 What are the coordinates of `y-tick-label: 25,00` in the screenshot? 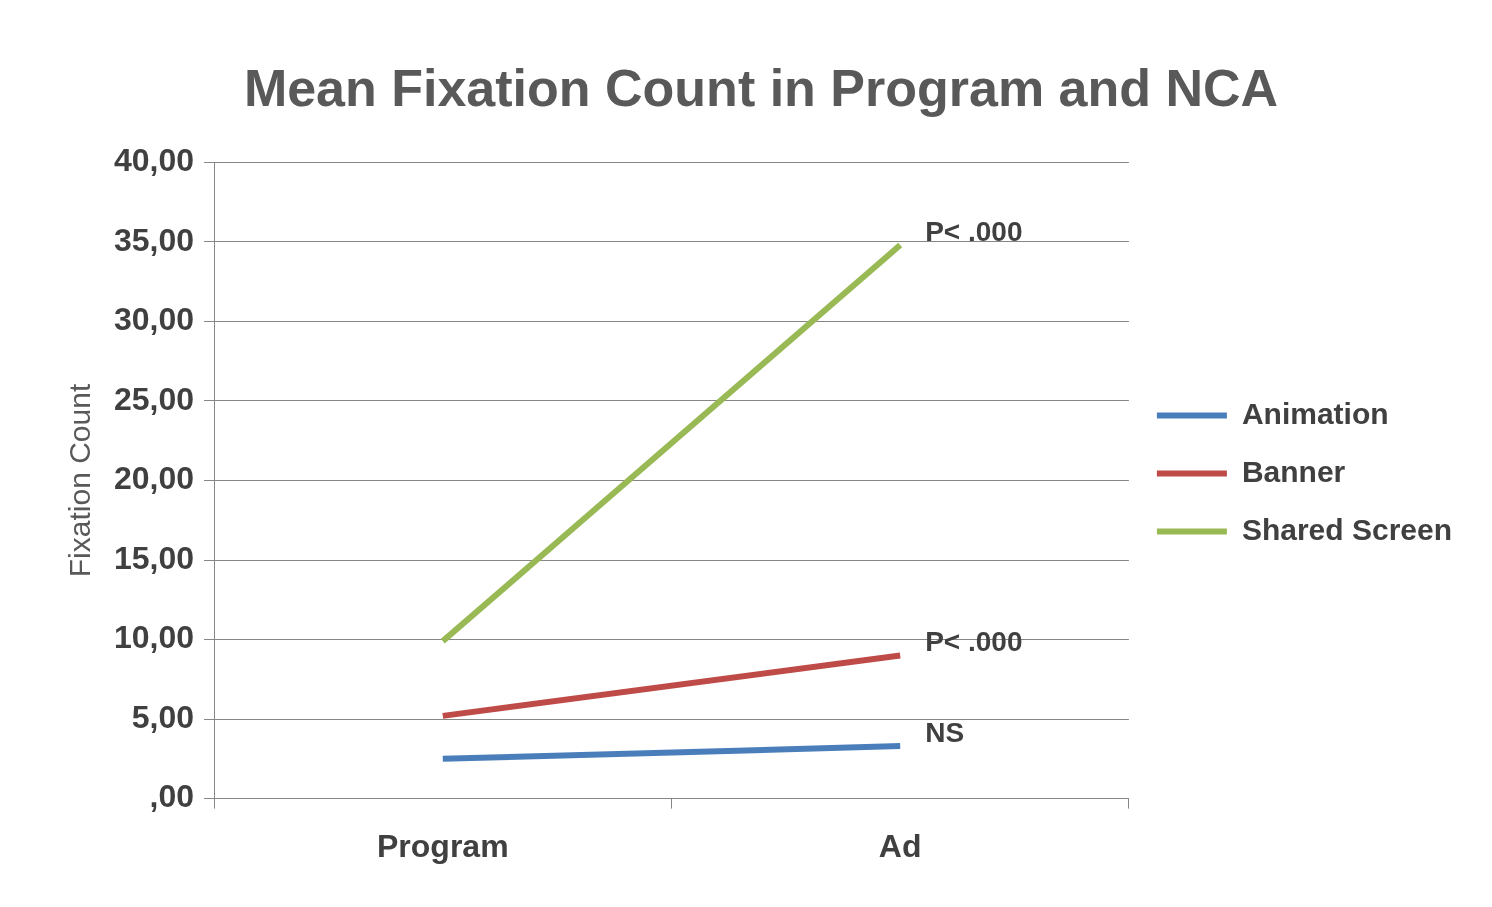 It's located at (154, 398).